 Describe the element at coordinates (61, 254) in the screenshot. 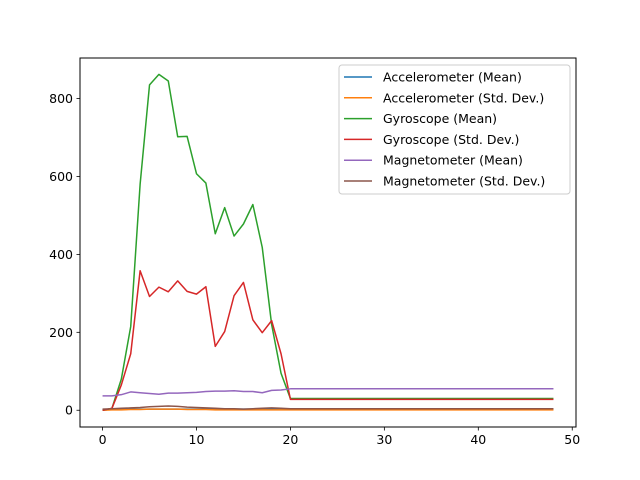

I see `y-tick-label: 400` at that location.